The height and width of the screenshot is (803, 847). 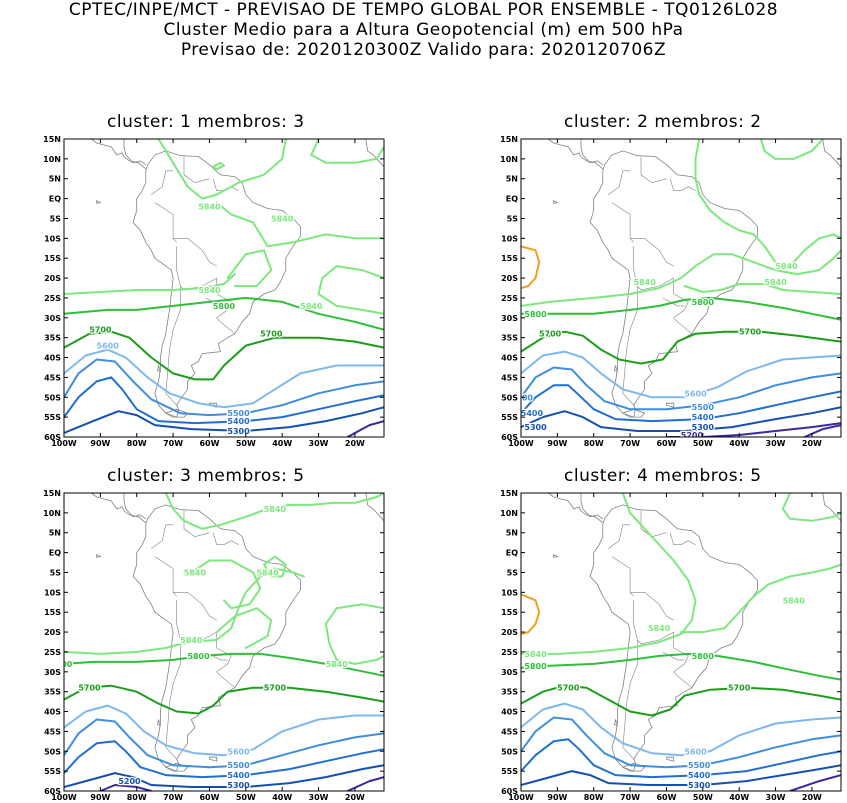 What do you see at coordinates (509, 731) in the screenshot?
I see `lat-tick-label: 45S` at bounding box center [509, 731].